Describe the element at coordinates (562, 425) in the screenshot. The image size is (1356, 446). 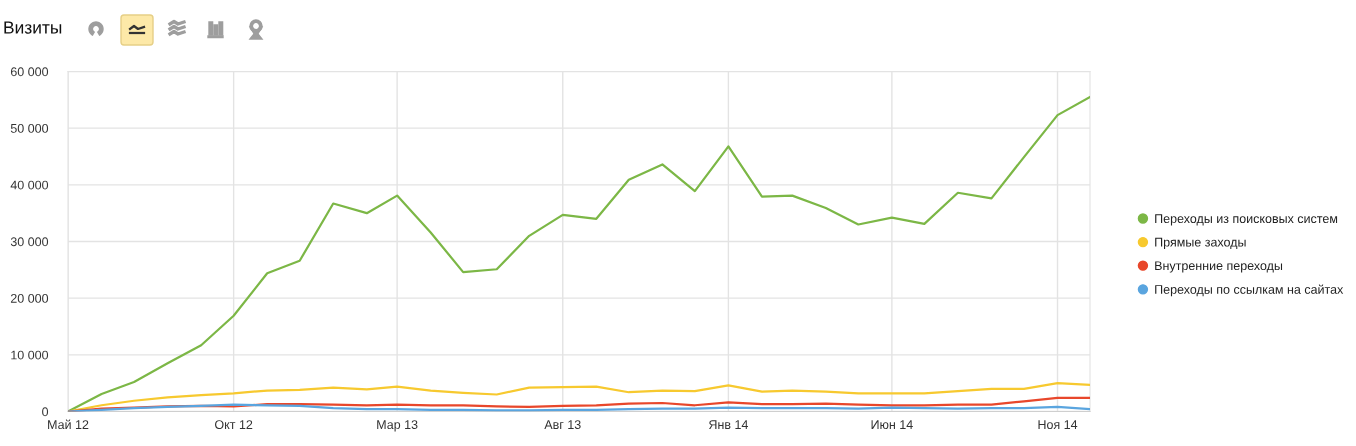
I see `x-tick-label: Авг 13` at that location.